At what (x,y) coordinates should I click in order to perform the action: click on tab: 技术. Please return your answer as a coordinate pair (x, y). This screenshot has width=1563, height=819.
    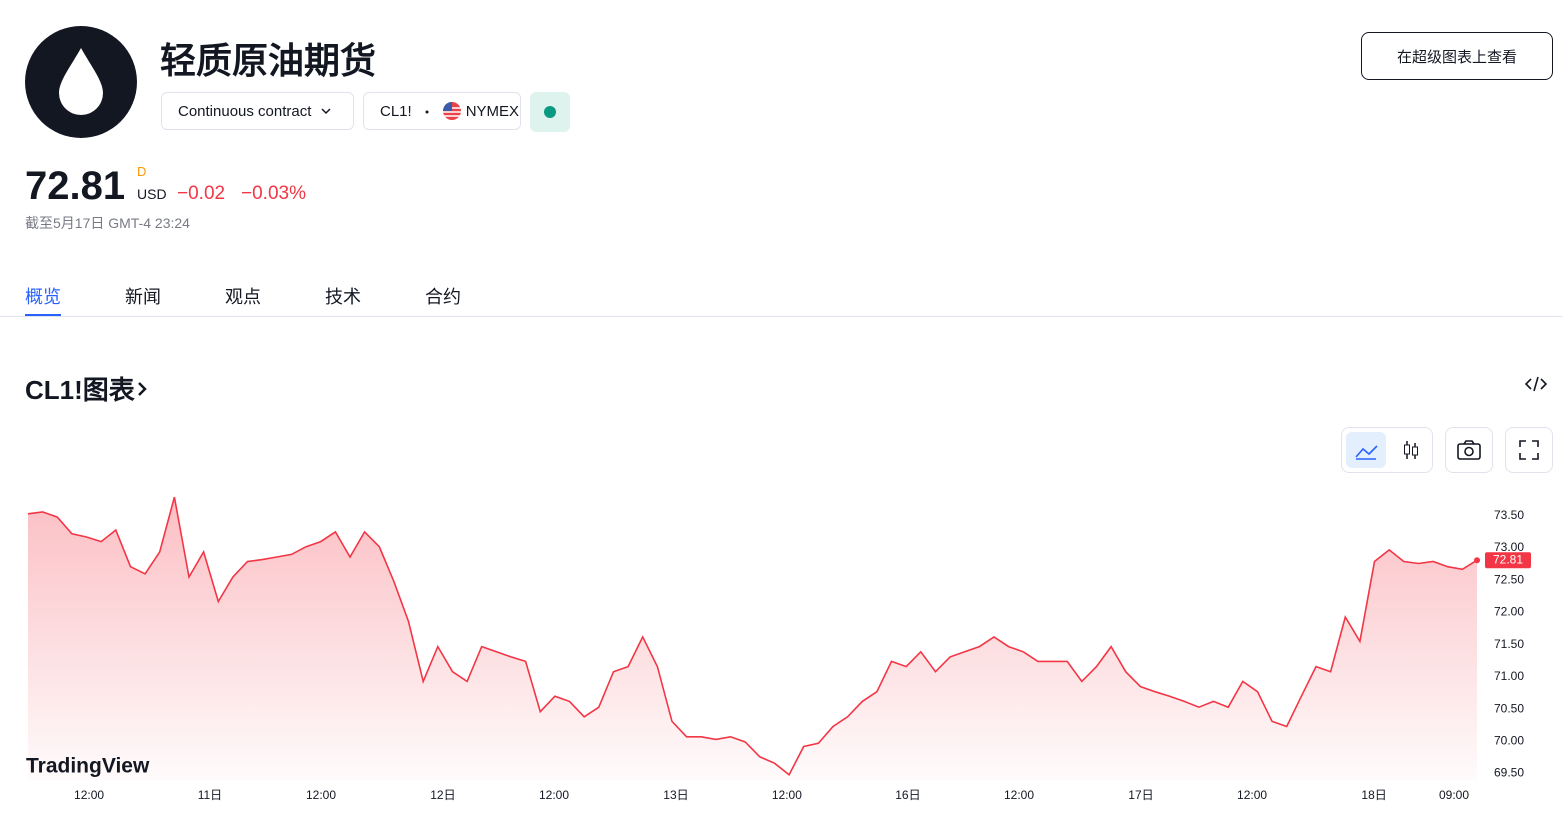
    Looking at the image, I should click on (343, 297).